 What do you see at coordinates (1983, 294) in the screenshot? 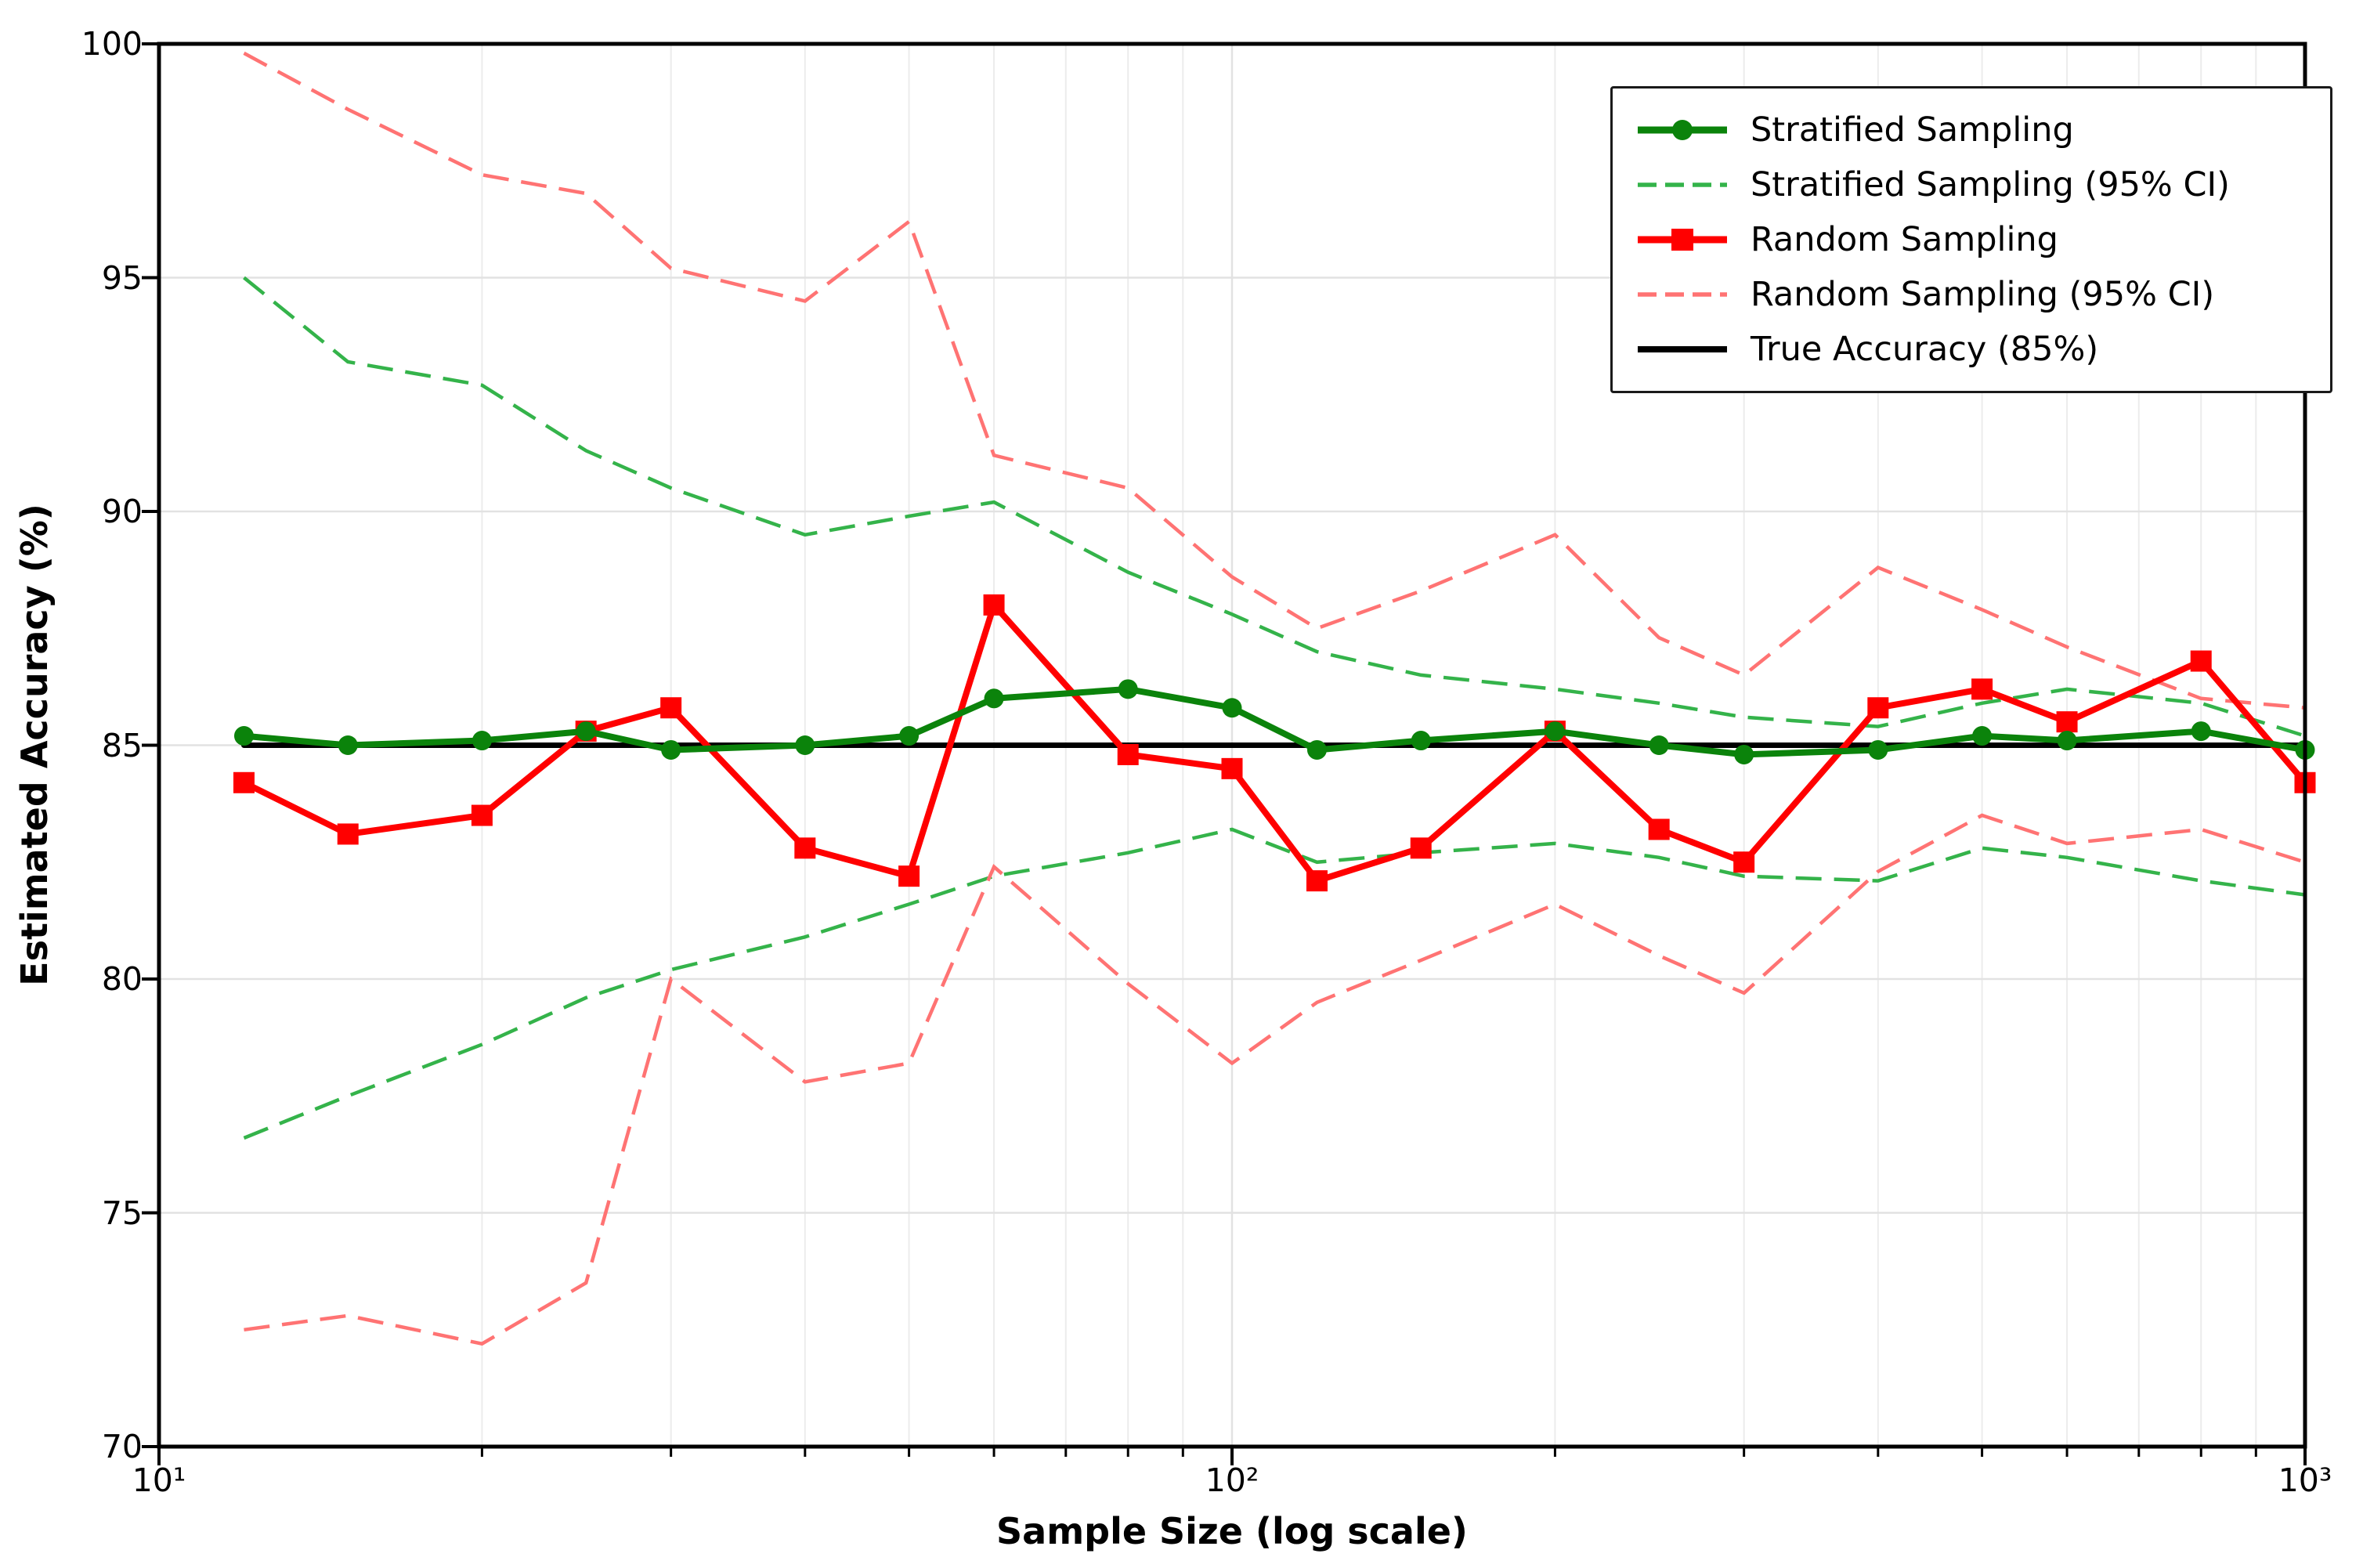
I see `legend-item-label: Random Sampling (95% CI)` at bounding box center [1983, 294].